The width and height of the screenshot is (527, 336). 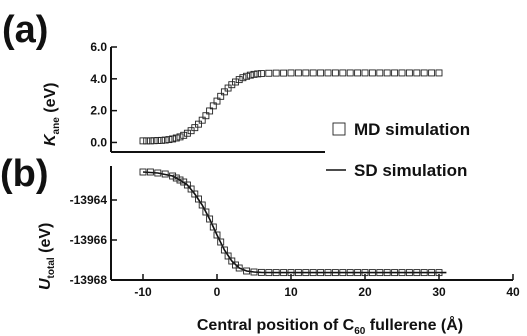 I want to click on panel-b-x-tick-label: 40, so click(x=513, y=292).